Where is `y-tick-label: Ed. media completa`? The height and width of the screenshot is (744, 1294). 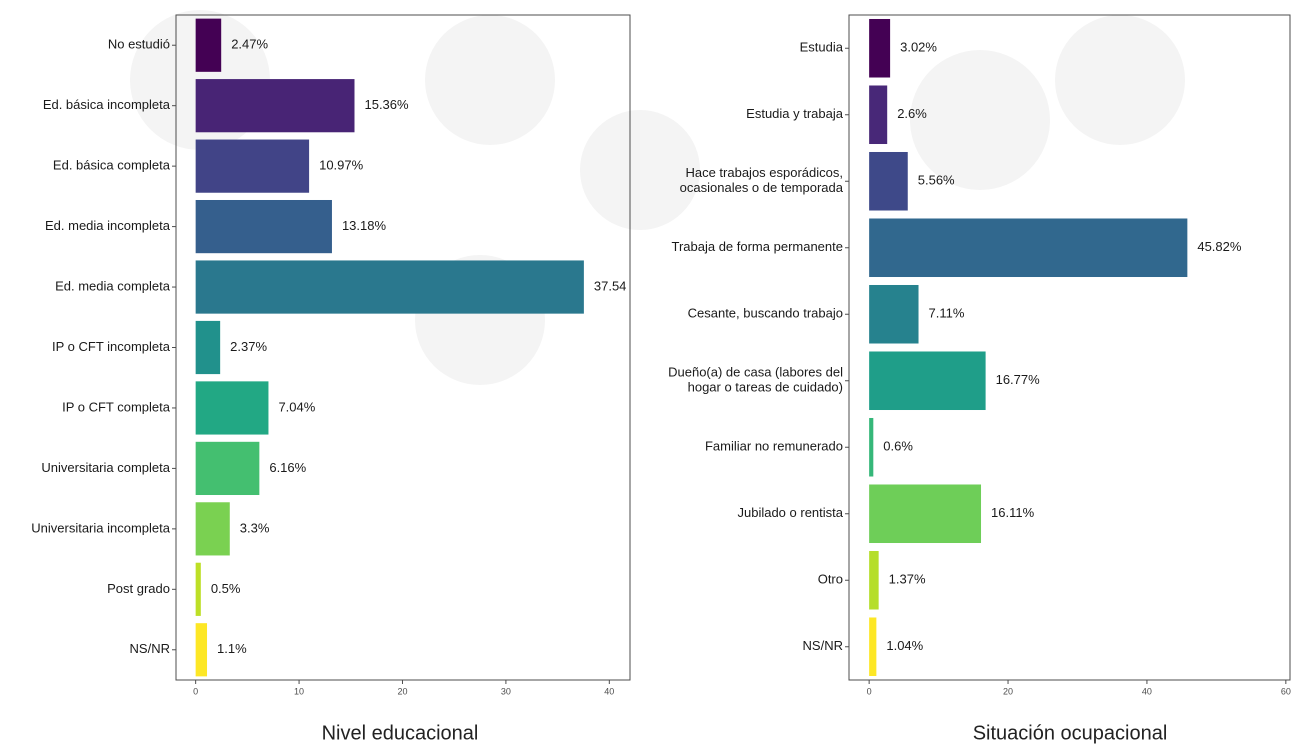 y-tick-label: Ed. media completa is located at coordinates (113, 285).